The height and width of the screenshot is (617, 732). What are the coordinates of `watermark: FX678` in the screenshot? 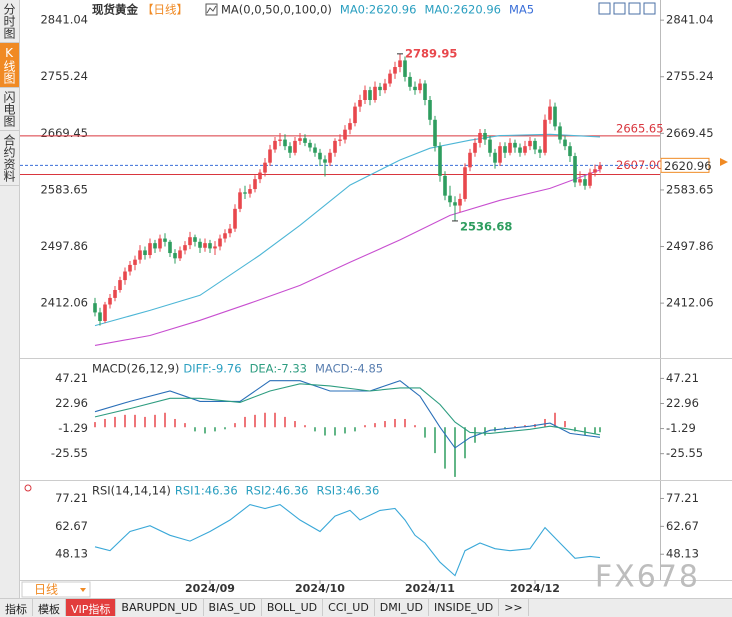 It's located at (647, 577).